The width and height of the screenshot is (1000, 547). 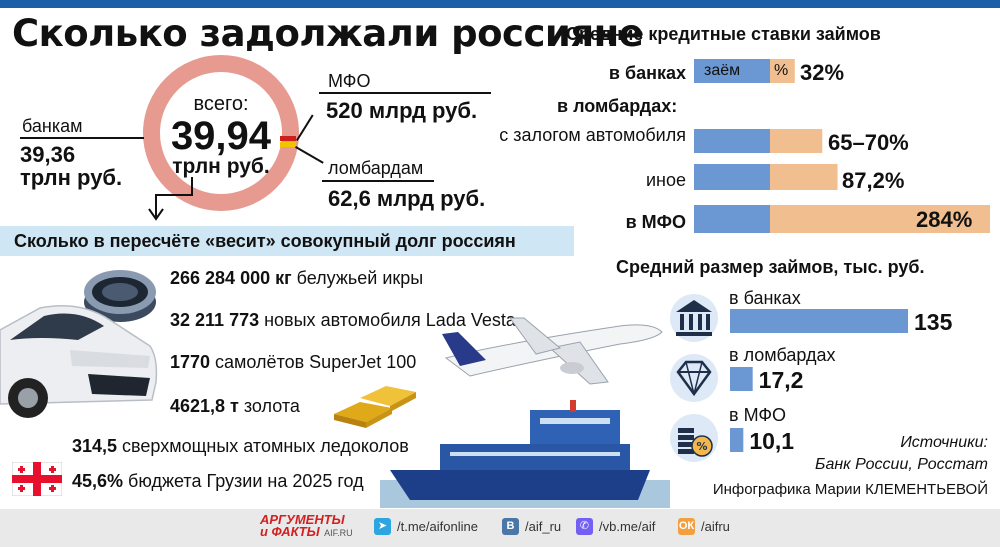 I want to click on sources-label: Источники:, so click(x=944, y=442).